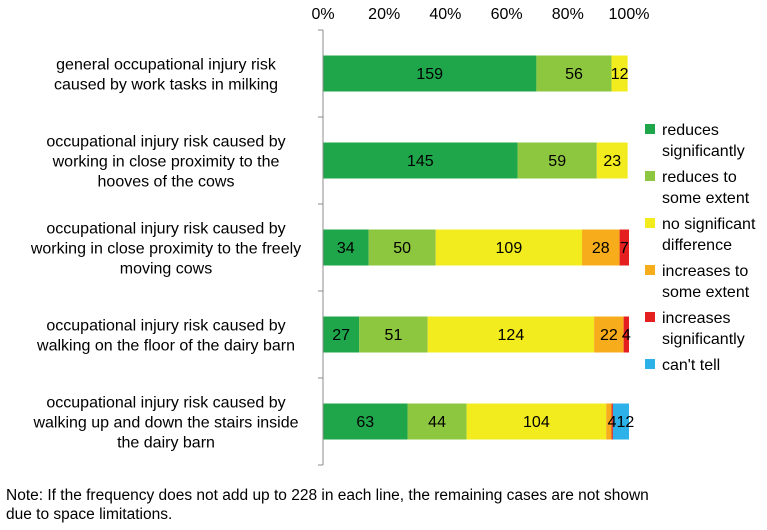 The width and height of the screenshot is (767, 530). Describe the element at coordinates (691, 365) in the screenshot. I see `legend-label: can't tell` at that location.